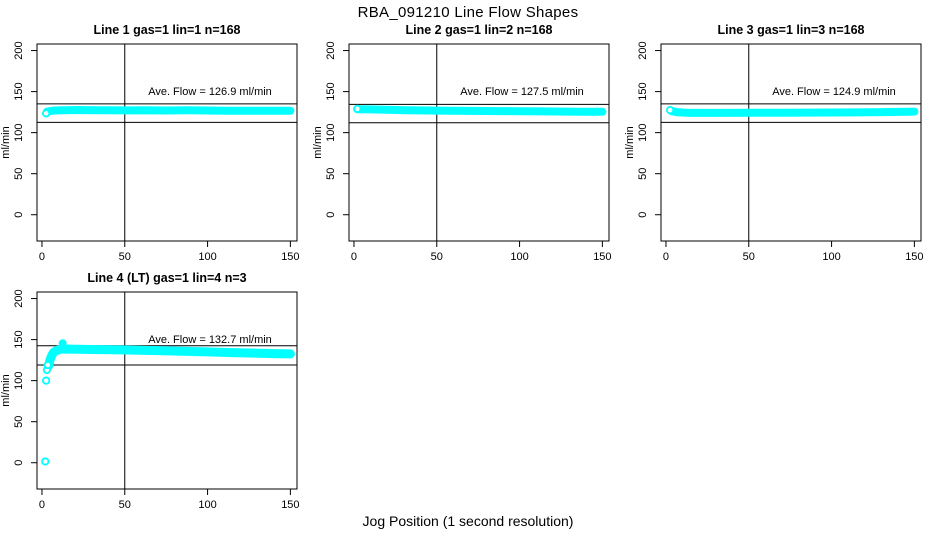 This screenshot has height=540, width=936. Describe the element at coordinates (62, 343) in the screenshot. I see `flow-data-point-filled` at that location.